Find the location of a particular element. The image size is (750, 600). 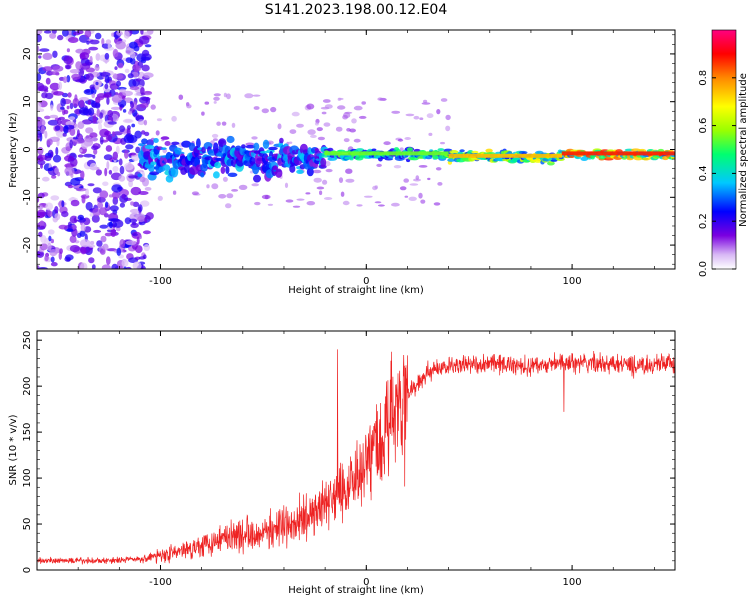

snr-ytick-label: 200 is located at coordinates (27, 386).